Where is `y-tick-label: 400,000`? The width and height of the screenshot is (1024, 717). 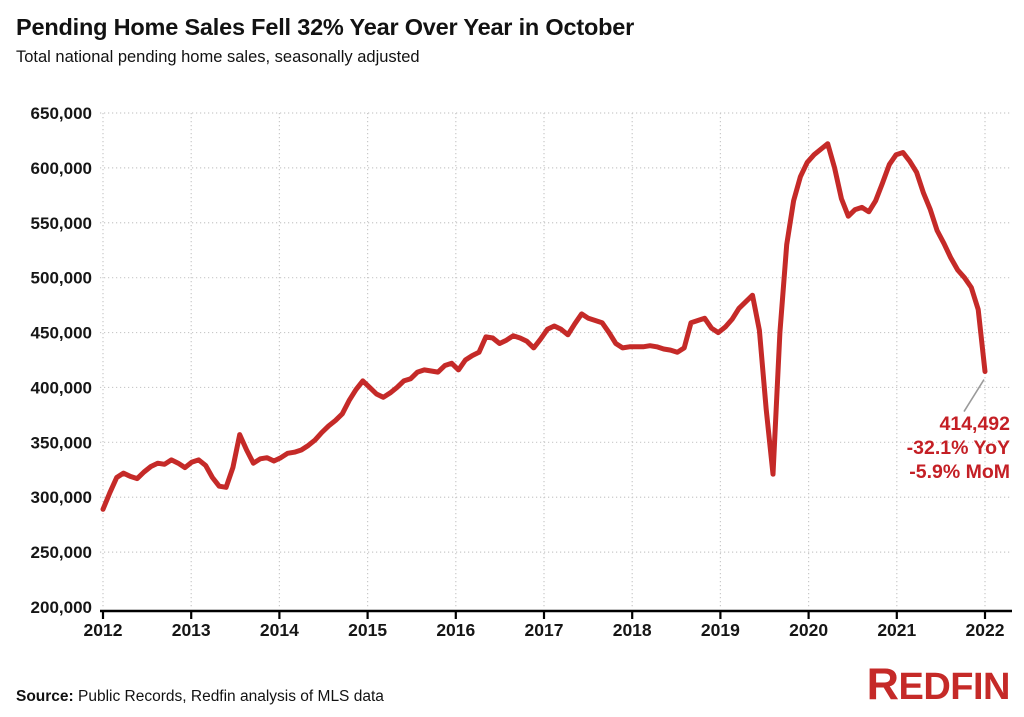 y-tick-label: 400,000 is located at coordinates (61, 387).